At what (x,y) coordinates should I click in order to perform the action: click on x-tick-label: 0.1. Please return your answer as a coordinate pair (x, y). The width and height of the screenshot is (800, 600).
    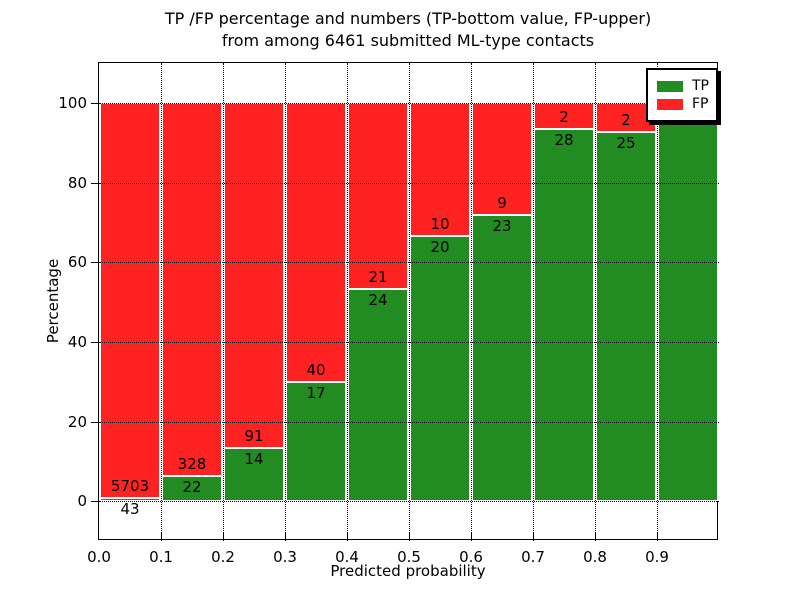
    Looking at the image, I should click on (161, 557).